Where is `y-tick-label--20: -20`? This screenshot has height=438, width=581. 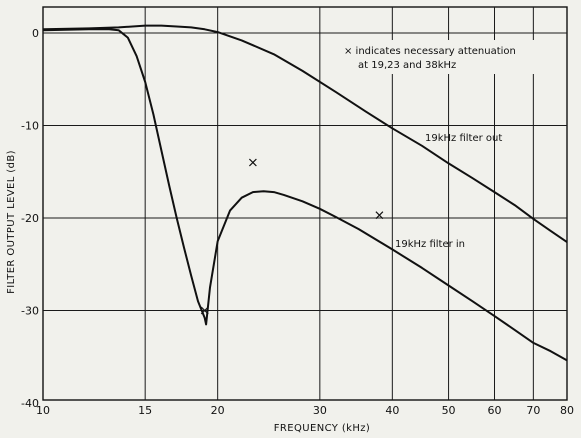
y-tick-label--20: -20 is located at coordinates (30, 218).